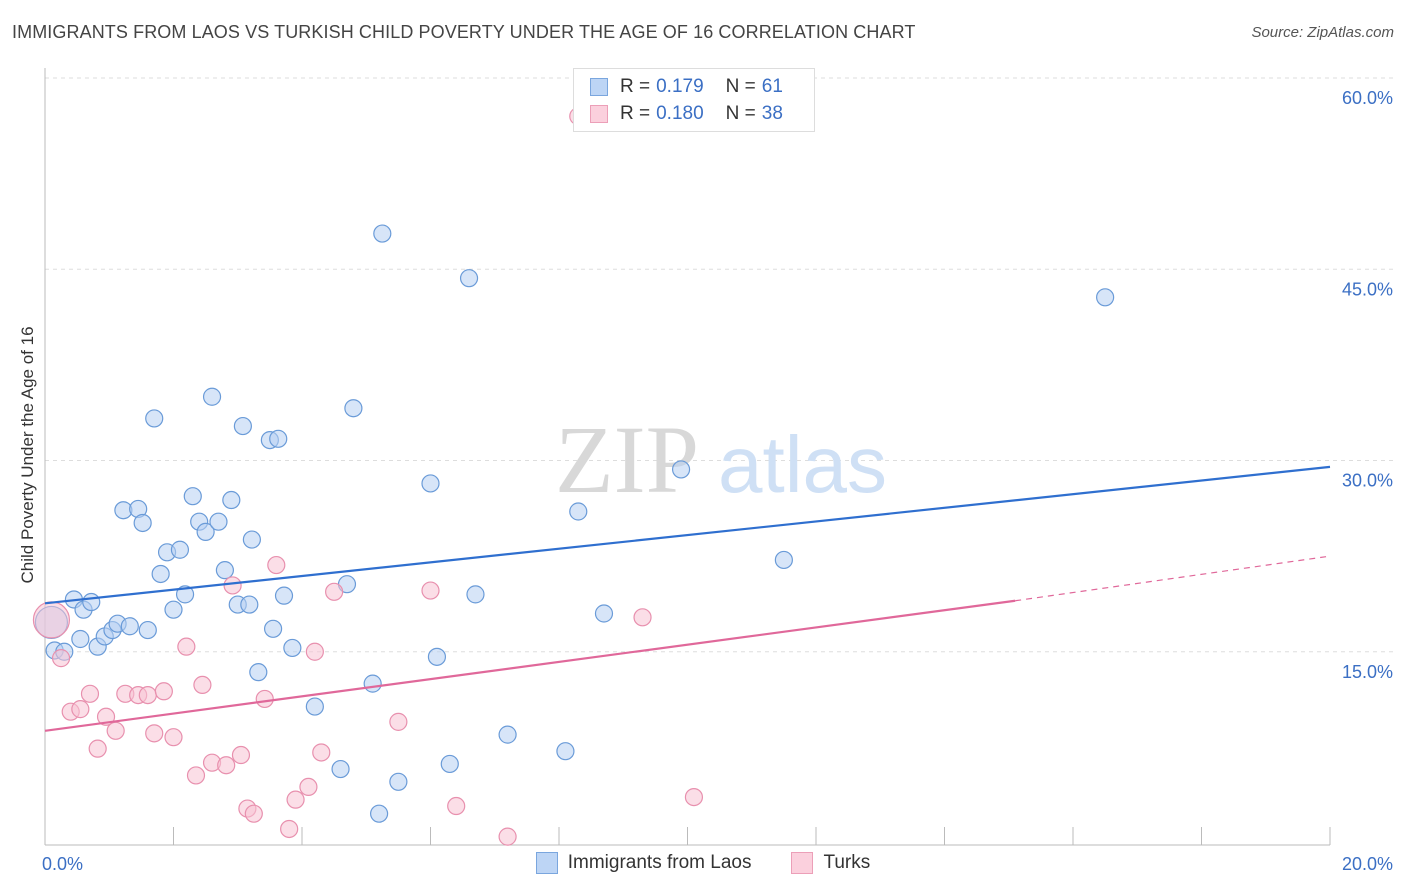 Image resolution: width=1406 pixels, height=892 pixels. I want to click on y-tick-label: 60.0%, so click(1367, 98).